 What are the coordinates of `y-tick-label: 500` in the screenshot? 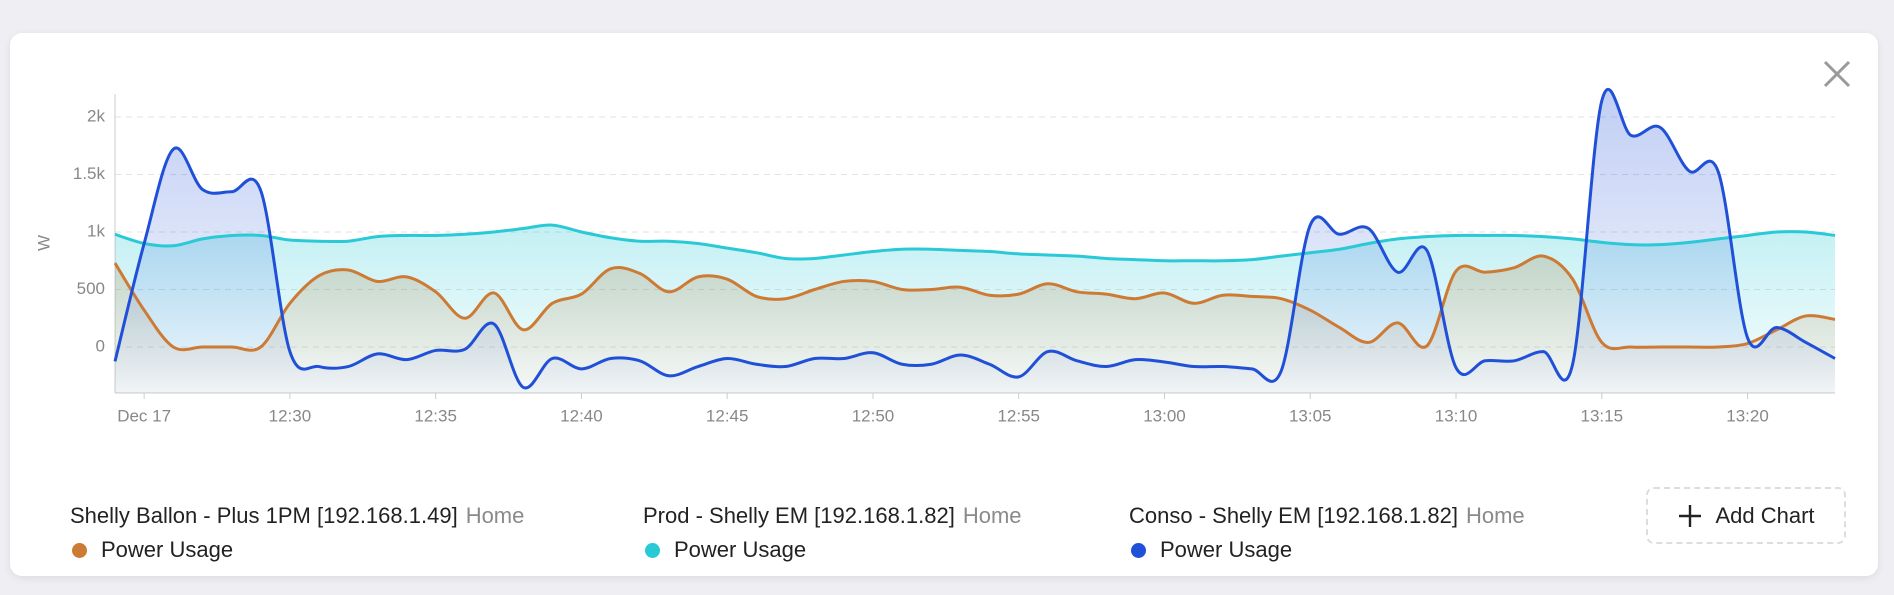 It's located at (91, 288).